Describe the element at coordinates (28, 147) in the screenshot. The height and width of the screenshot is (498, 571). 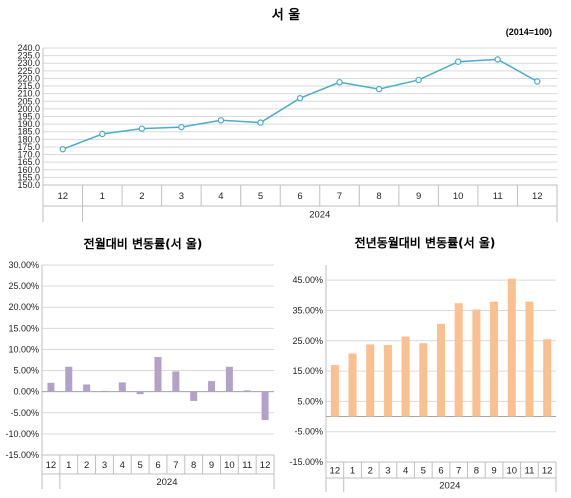
I see `y-tick-label: 175.0` at that location.